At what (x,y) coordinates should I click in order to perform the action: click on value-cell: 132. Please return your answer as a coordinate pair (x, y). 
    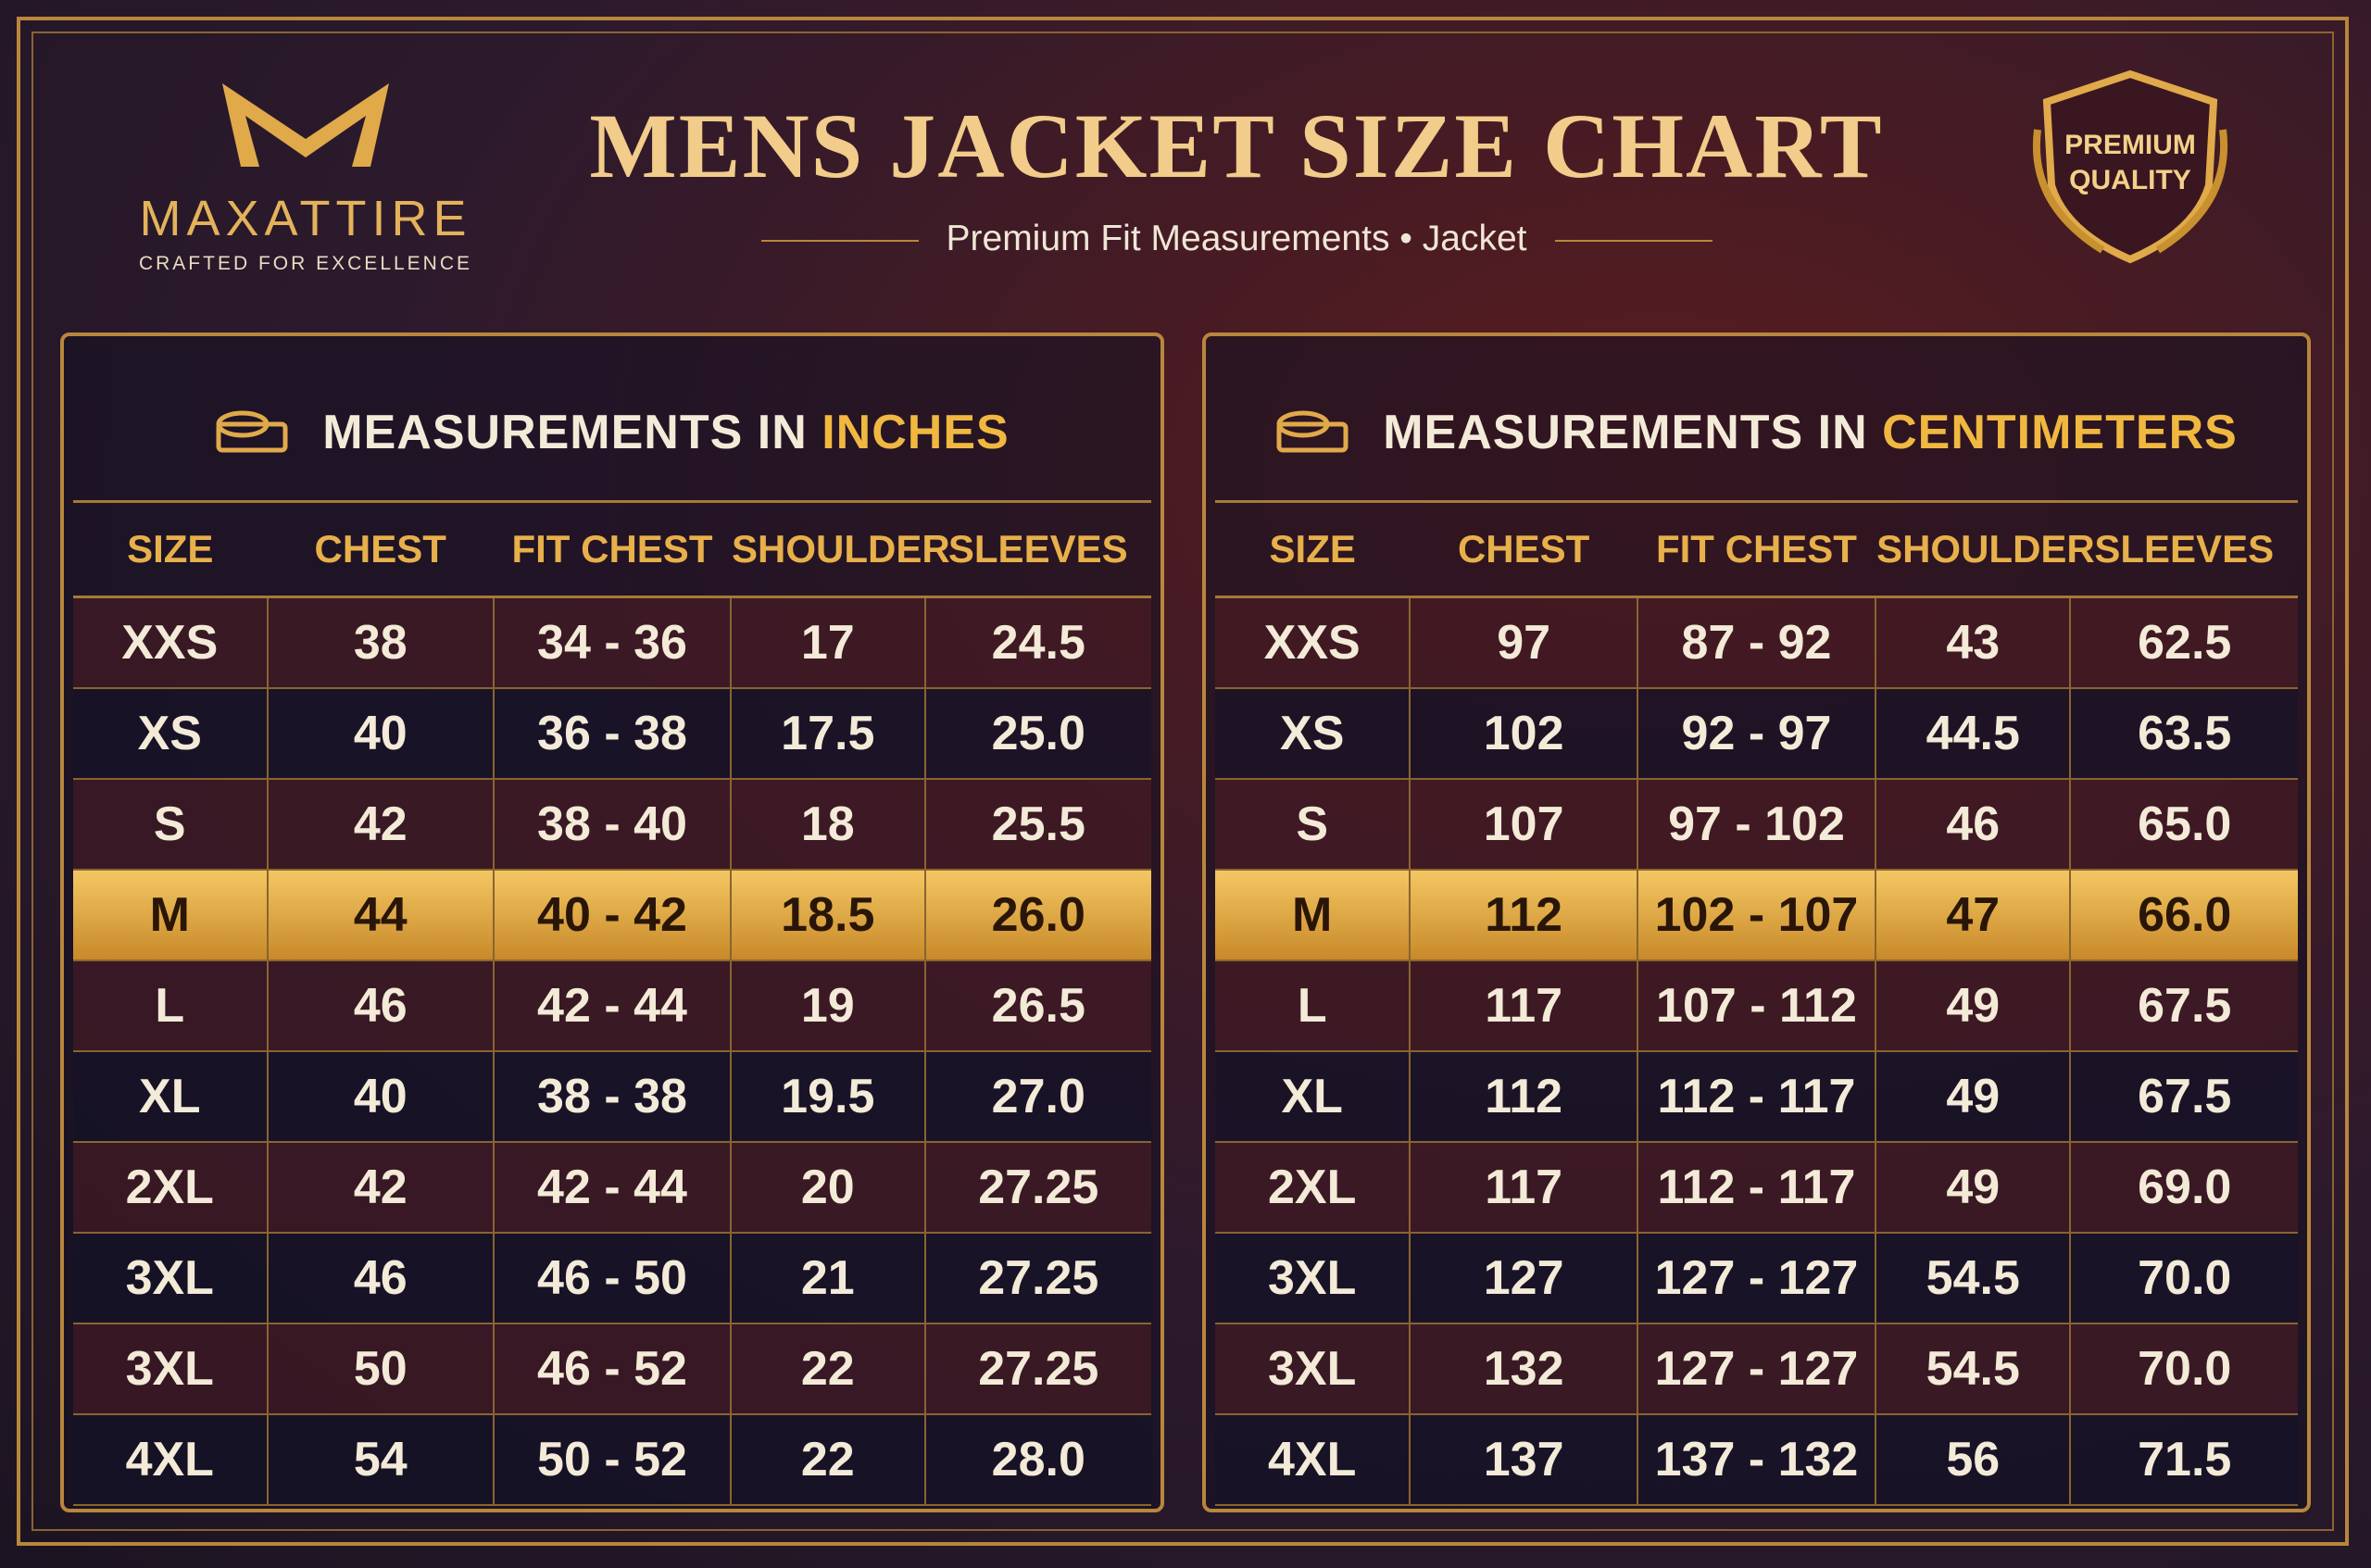
    Looking at the image, I should click on (1523, 1369).